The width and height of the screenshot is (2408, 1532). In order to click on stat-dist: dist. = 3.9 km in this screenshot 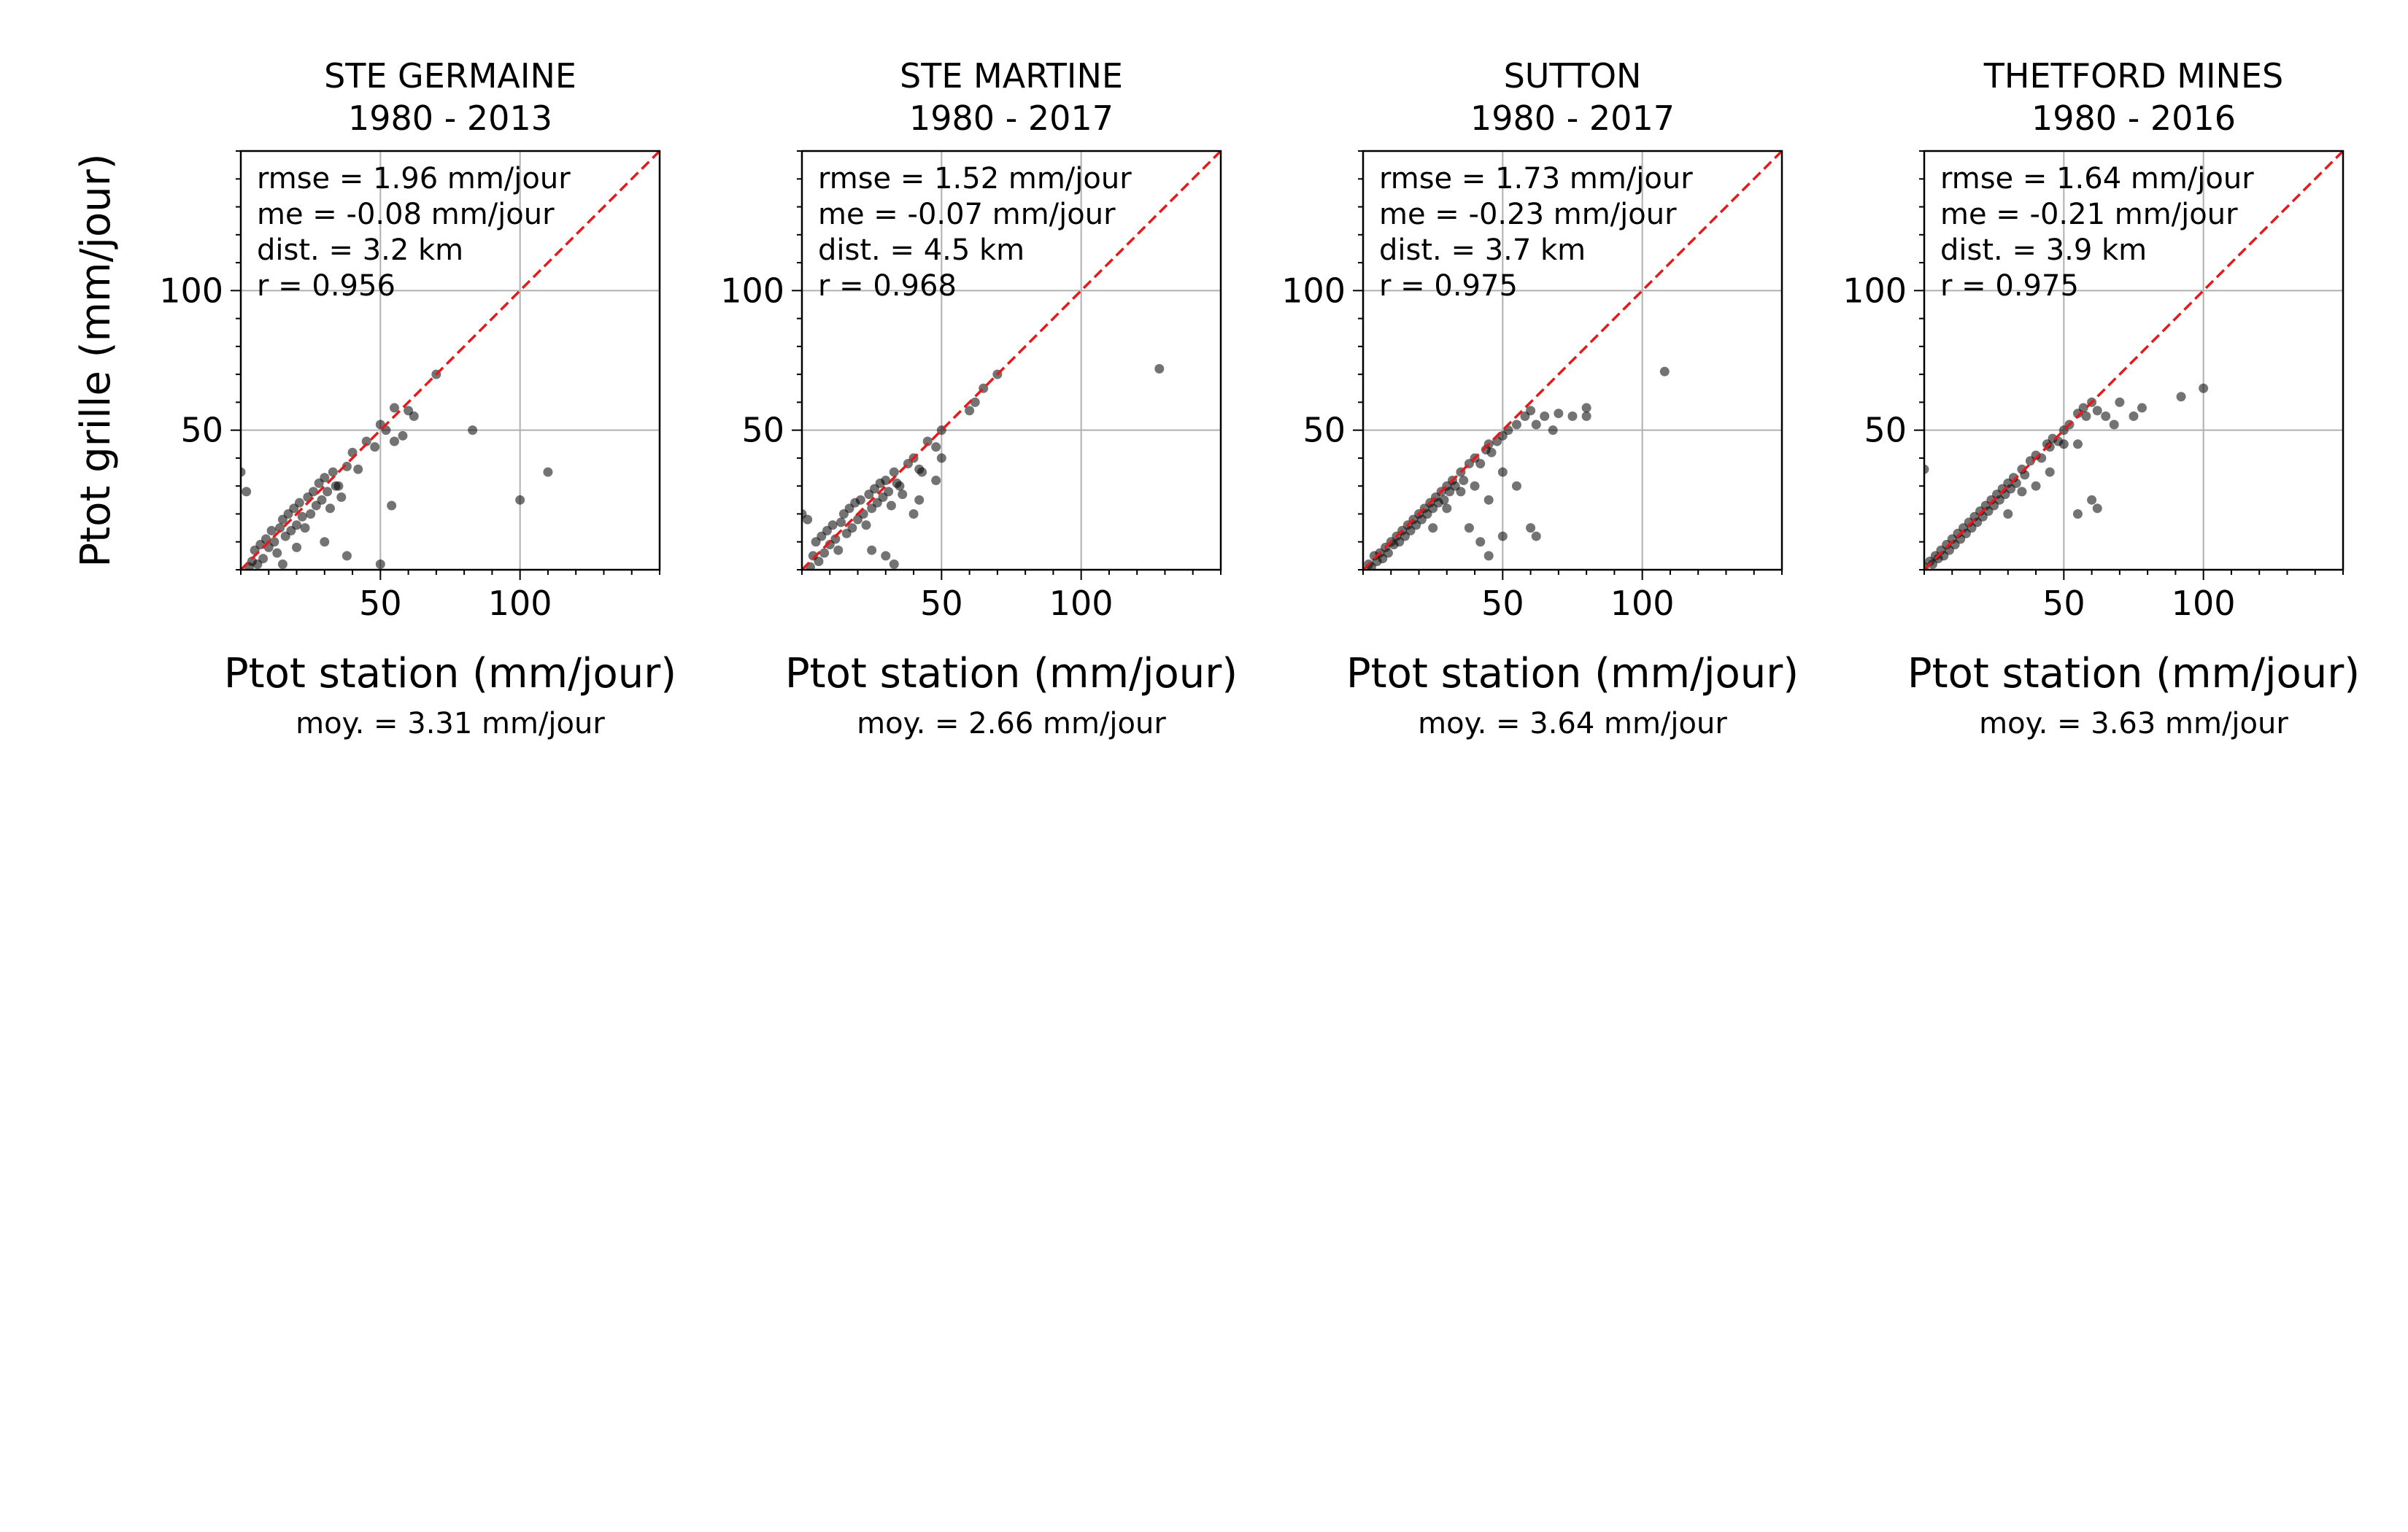, I will do `click(2044, 250)`.